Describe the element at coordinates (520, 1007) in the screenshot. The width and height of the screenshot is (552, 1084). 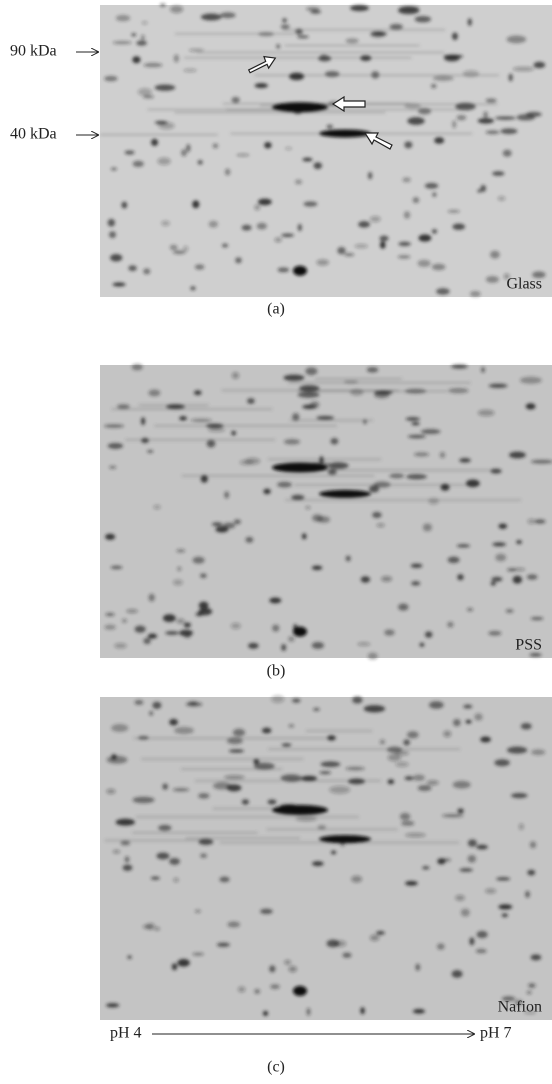
I see `panel-label: Nafion` at that location.